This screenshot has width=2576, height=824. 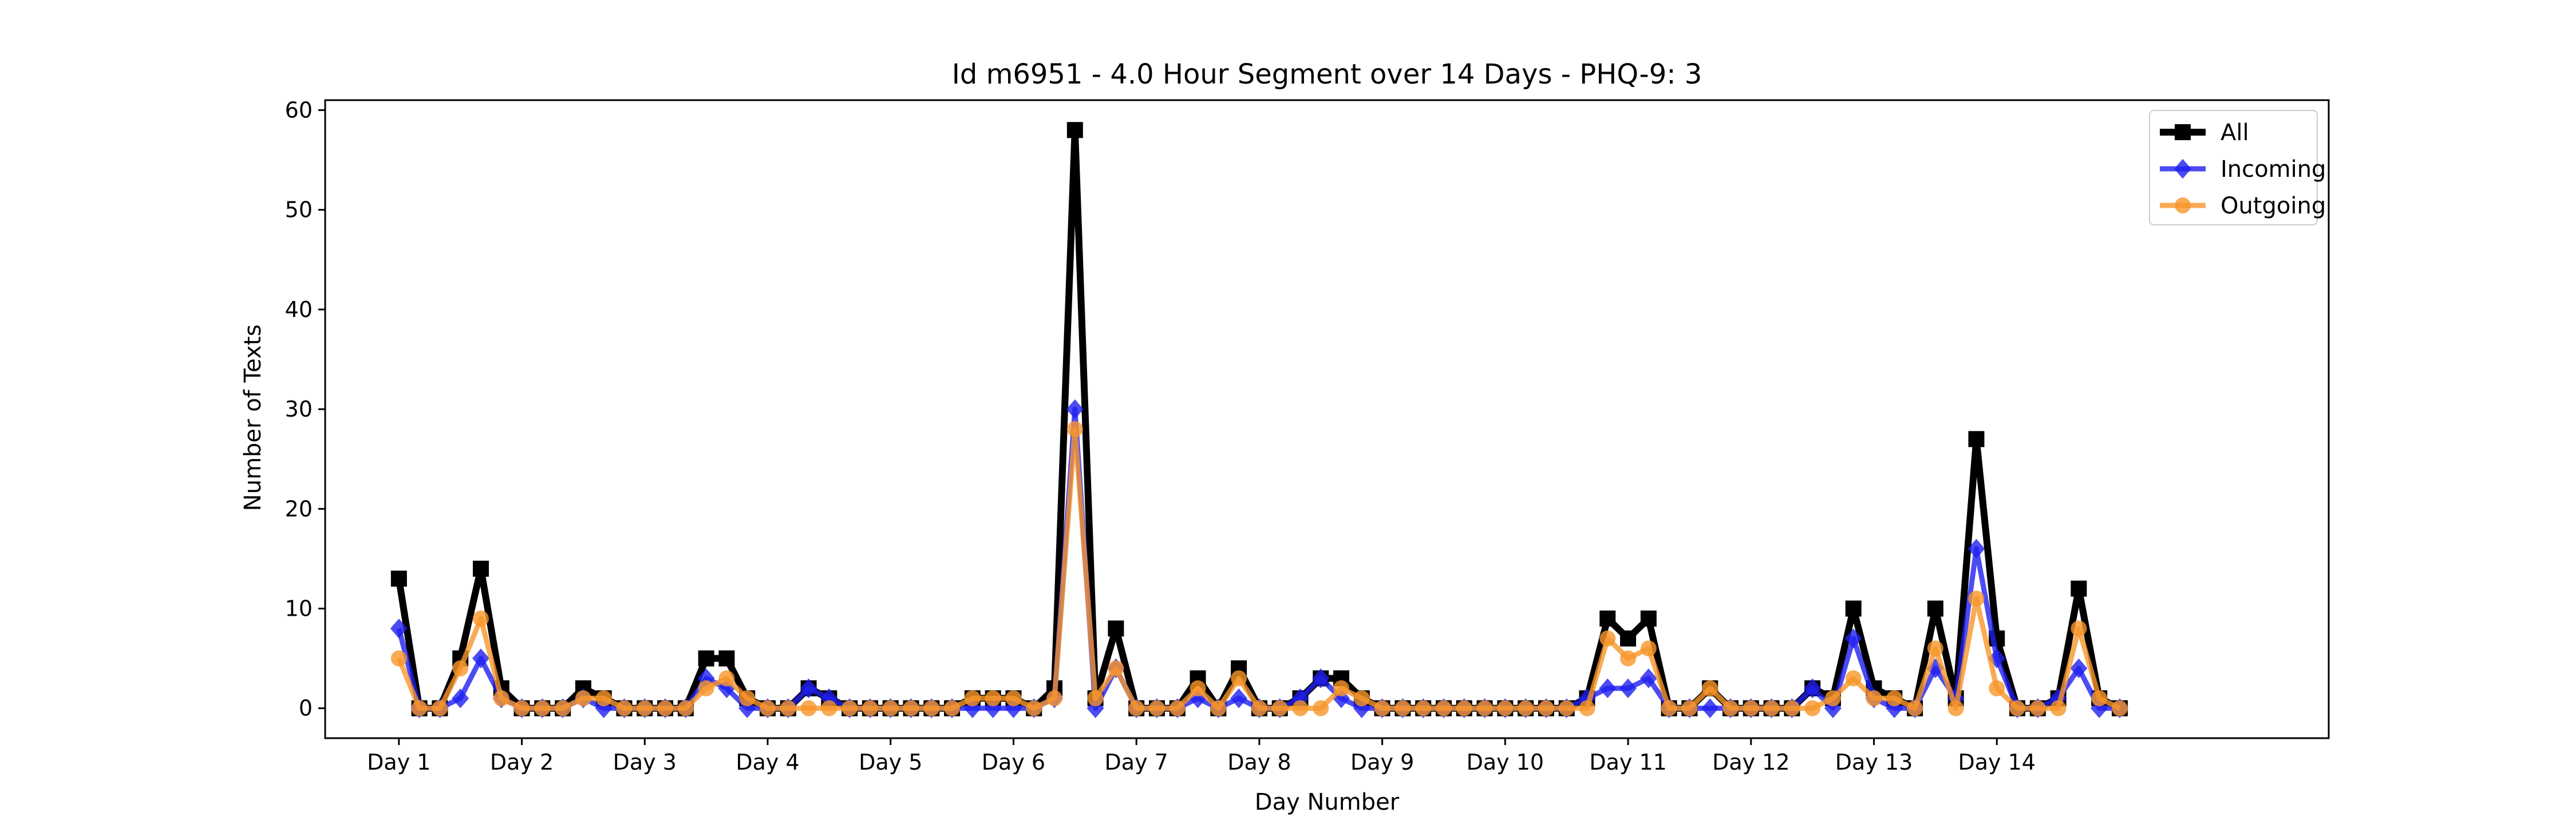 I want to click on legend: All Incoming Outgoing, so click(x=2237, y=167).